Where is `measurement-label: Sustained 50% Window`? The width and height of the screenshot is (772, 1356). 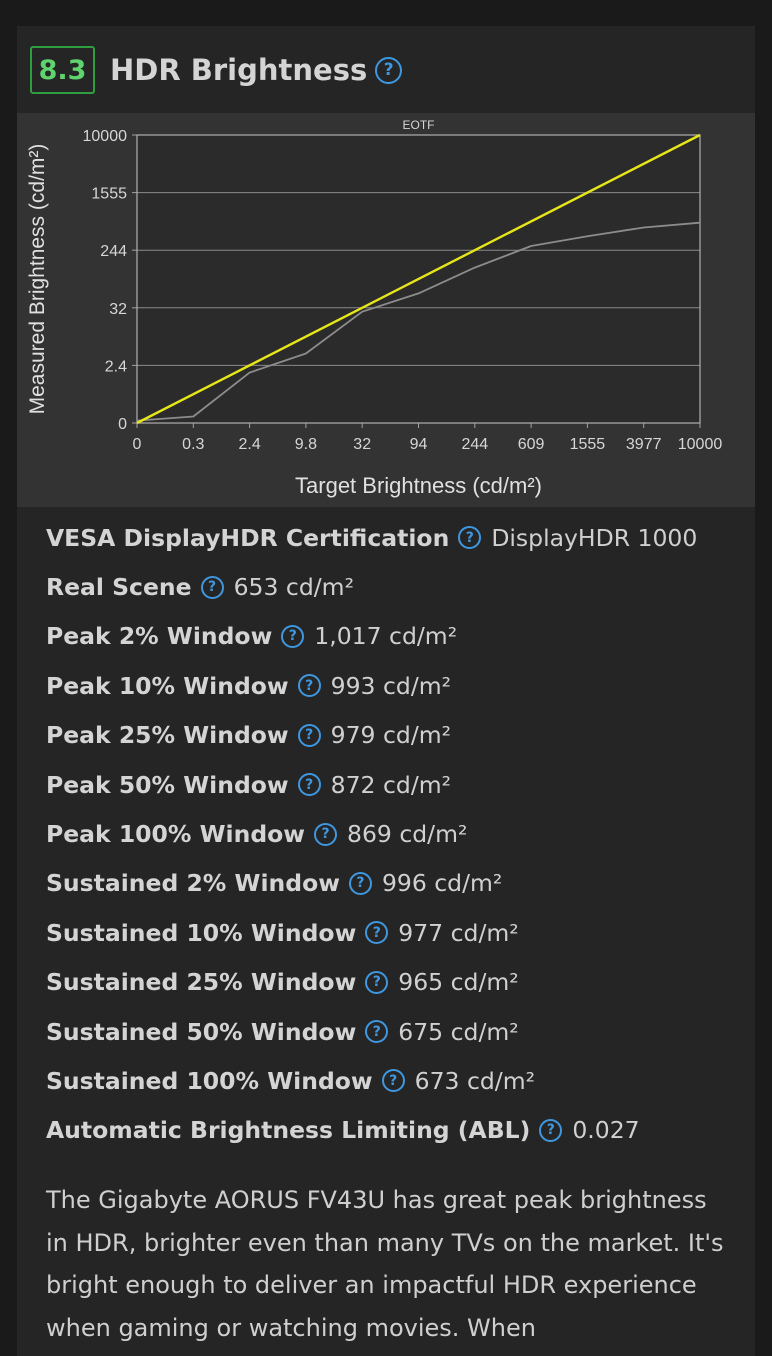
measurement-label: Sustained 50% Window is located at coordinates (201, 1031).